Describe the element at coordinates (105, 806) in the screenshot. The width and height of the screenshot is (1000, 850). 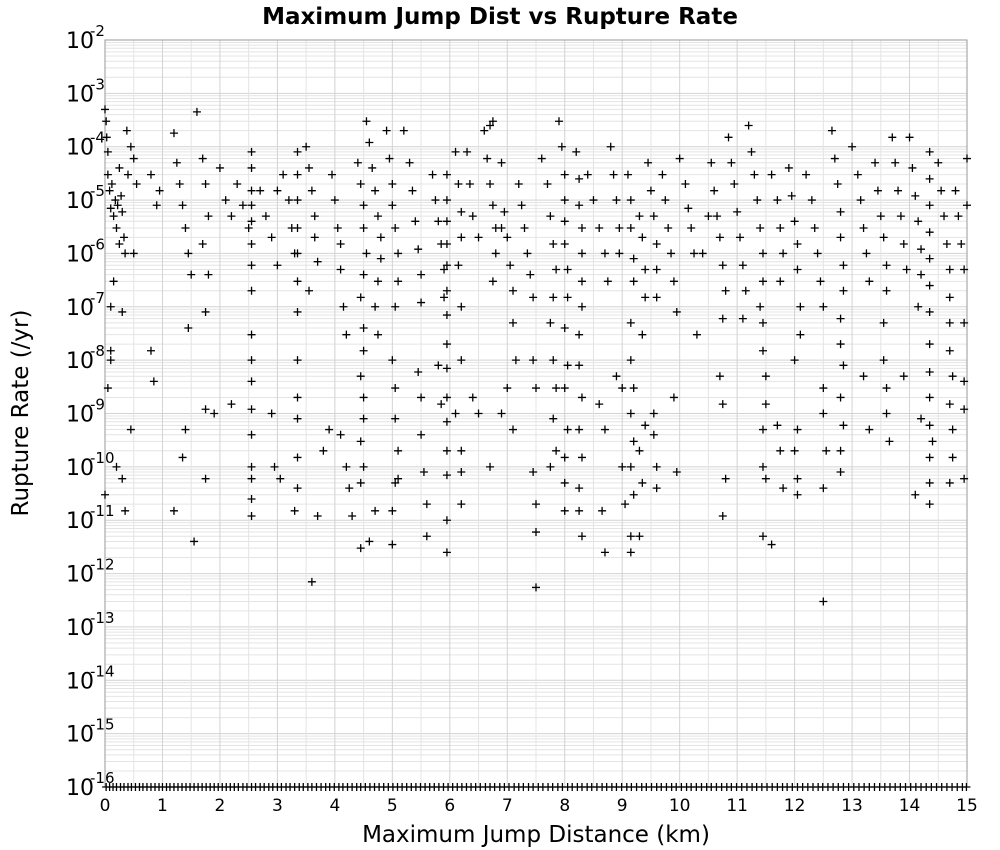
I see `x-tick-label: 0` at that location.